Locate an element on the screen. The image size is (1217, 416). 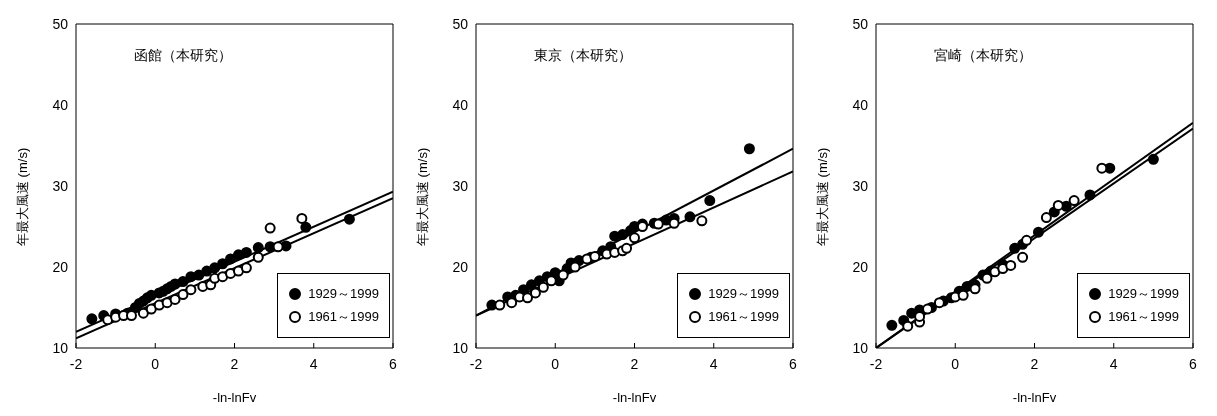
text: 函館（本研究） is located at coordinates (183, 56).